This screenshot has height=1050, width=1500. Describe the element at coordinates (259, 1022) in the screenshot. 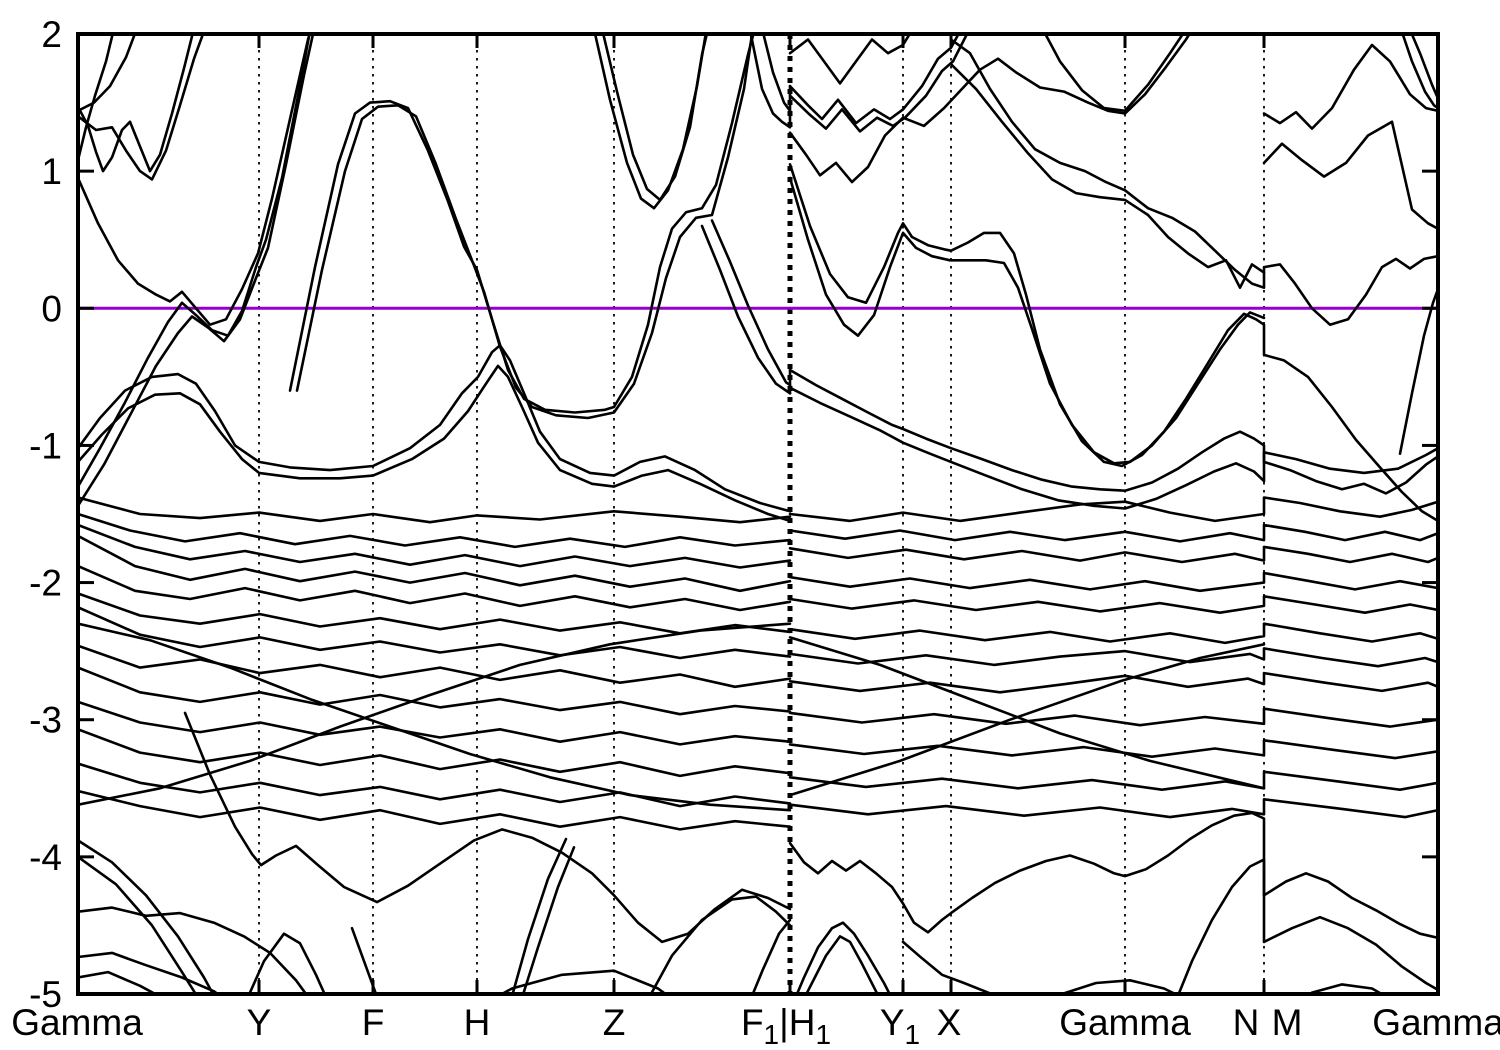

I see `kpoint-label: Y` at that location.